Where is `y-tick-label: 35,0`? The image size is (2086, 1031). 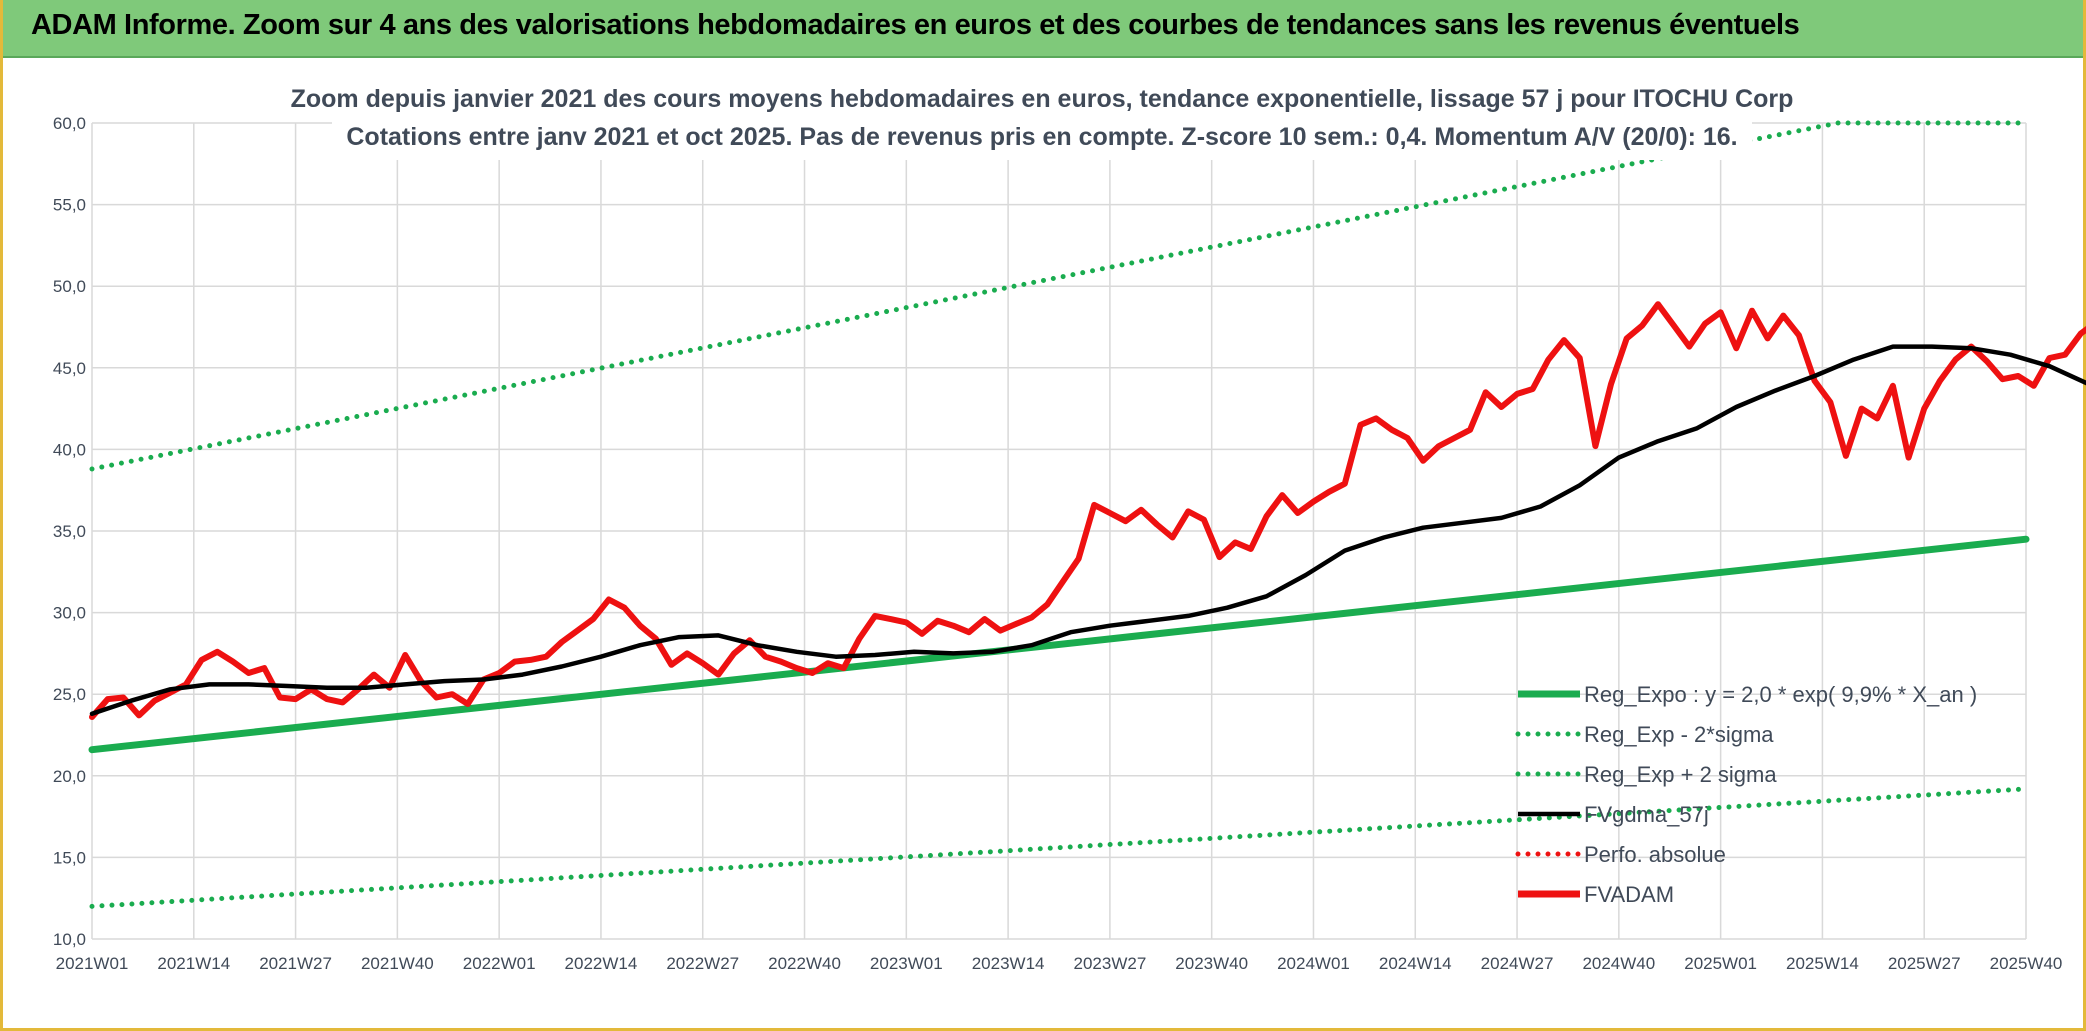
y-tick-label: 35,0 is located at coordinates (69, 531).